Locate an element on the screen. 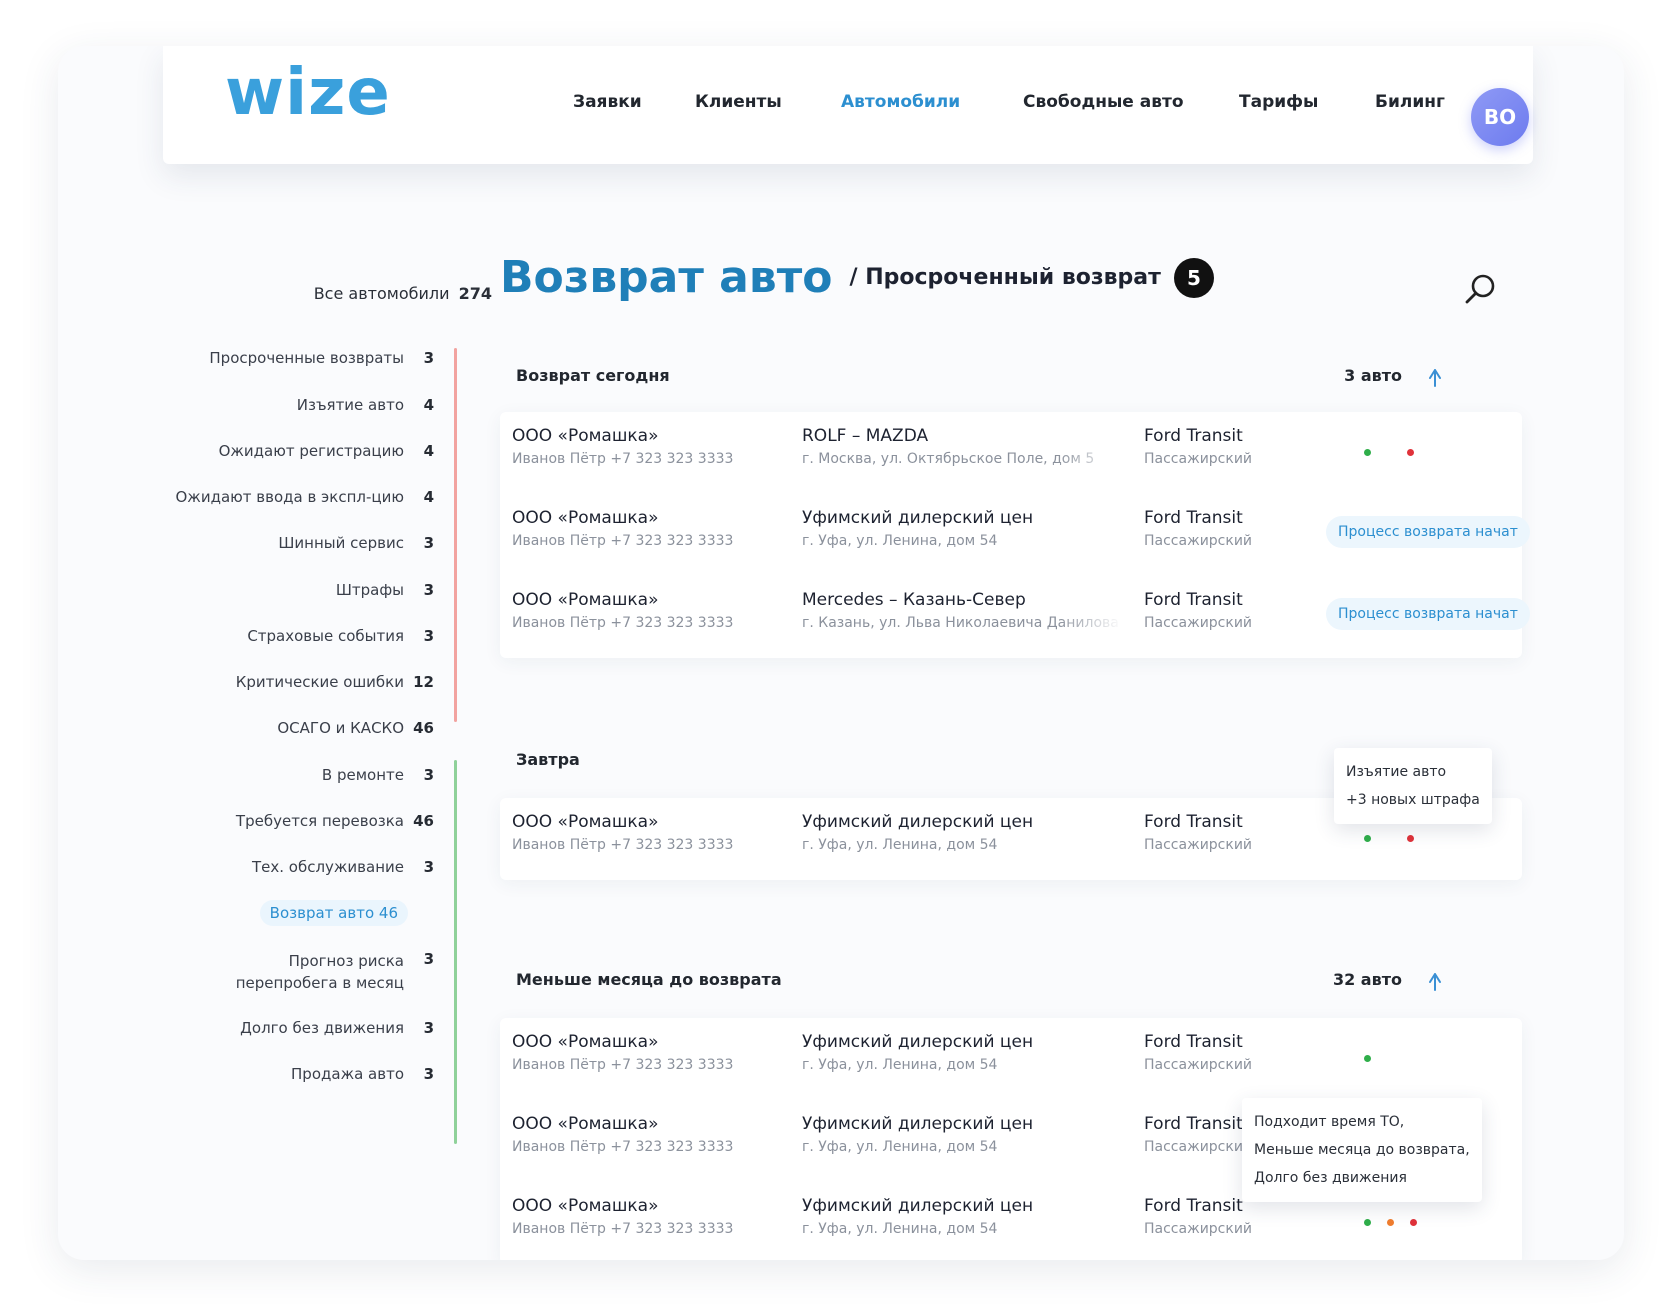  sidebar-item-maintenance: Тех. обслуживание 3 is located at coordinates (246, 867).